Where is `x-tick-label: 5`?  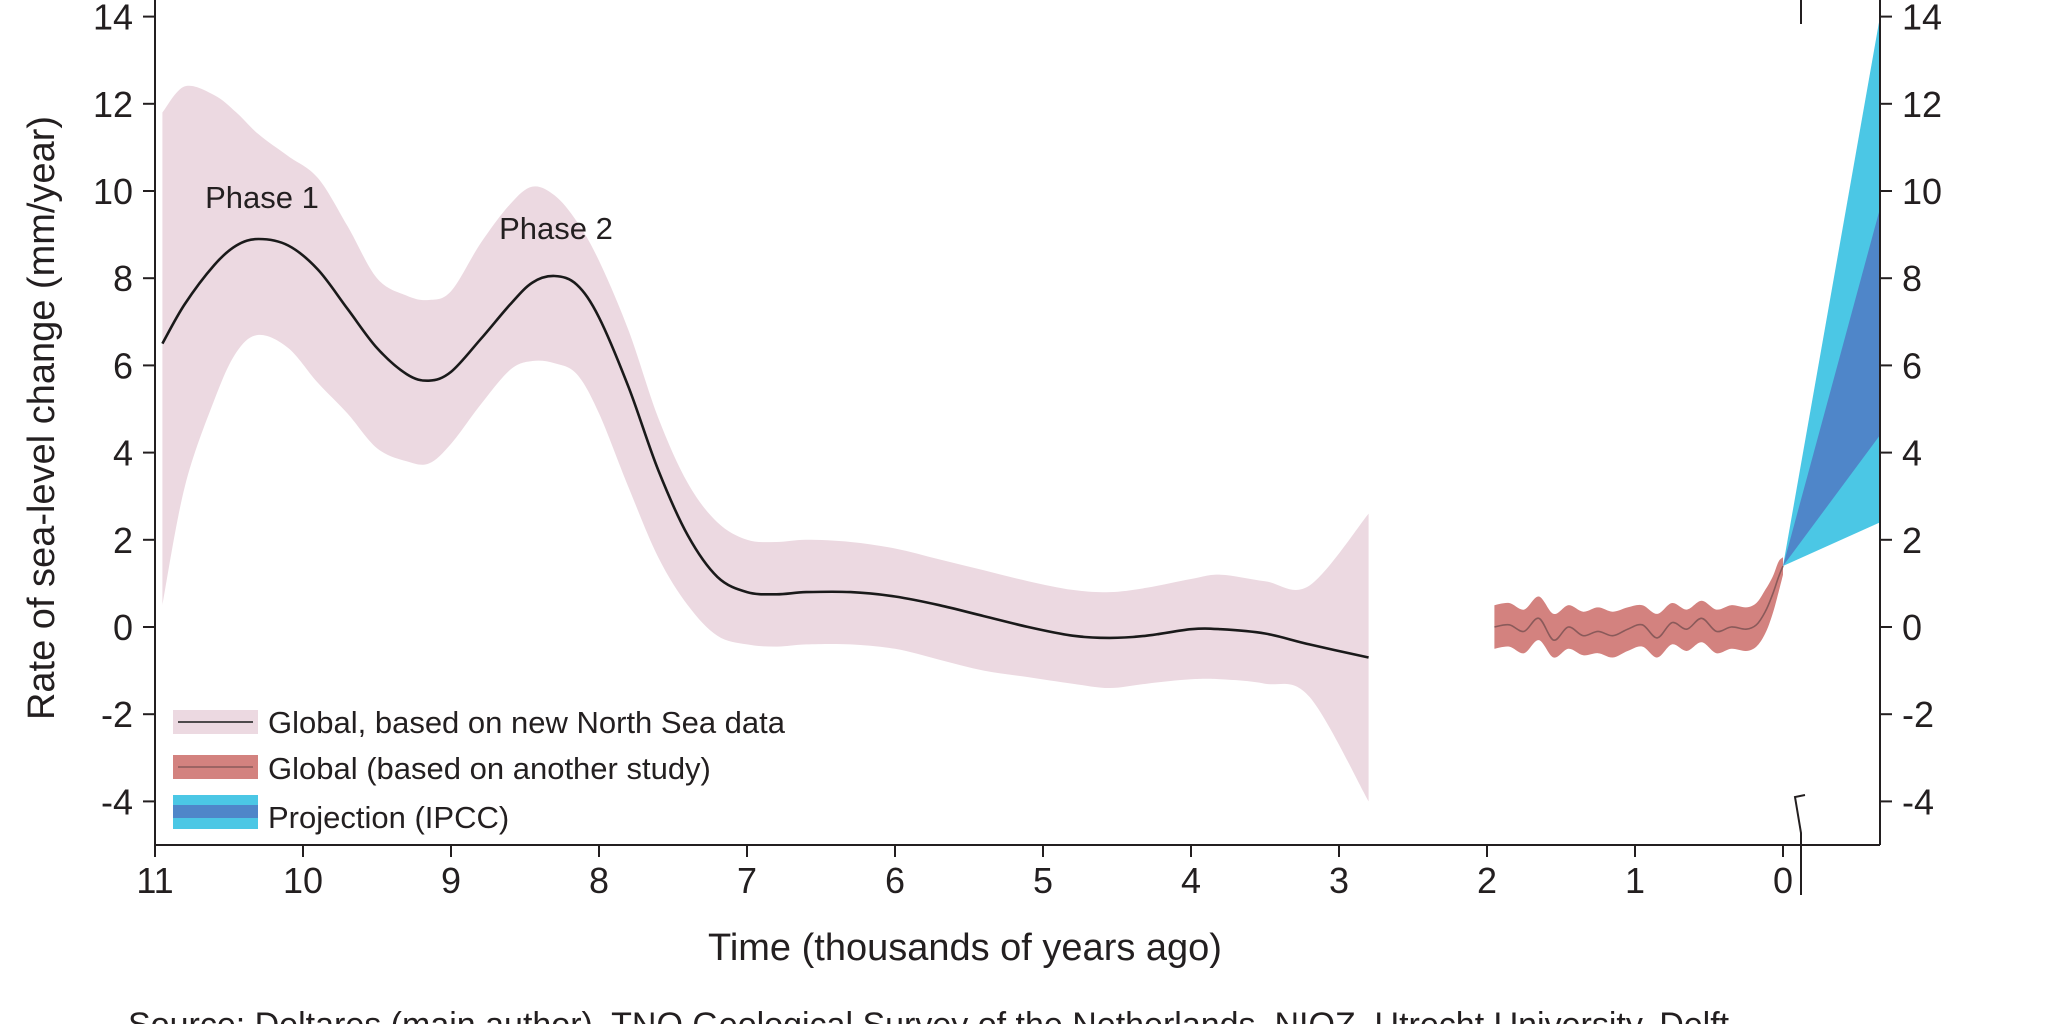 x-tick-label: 5 is located at coordinates (1043, 880).